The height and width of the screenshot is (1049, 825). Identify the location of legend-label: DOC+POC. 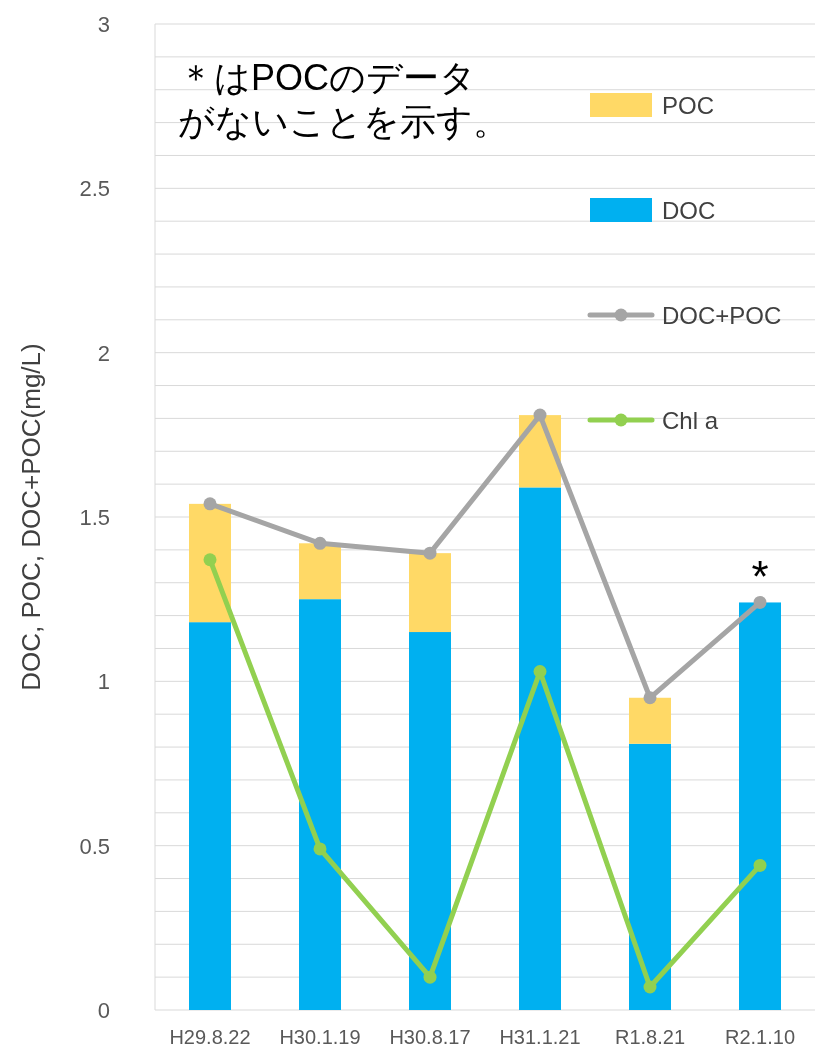
(722, 315).